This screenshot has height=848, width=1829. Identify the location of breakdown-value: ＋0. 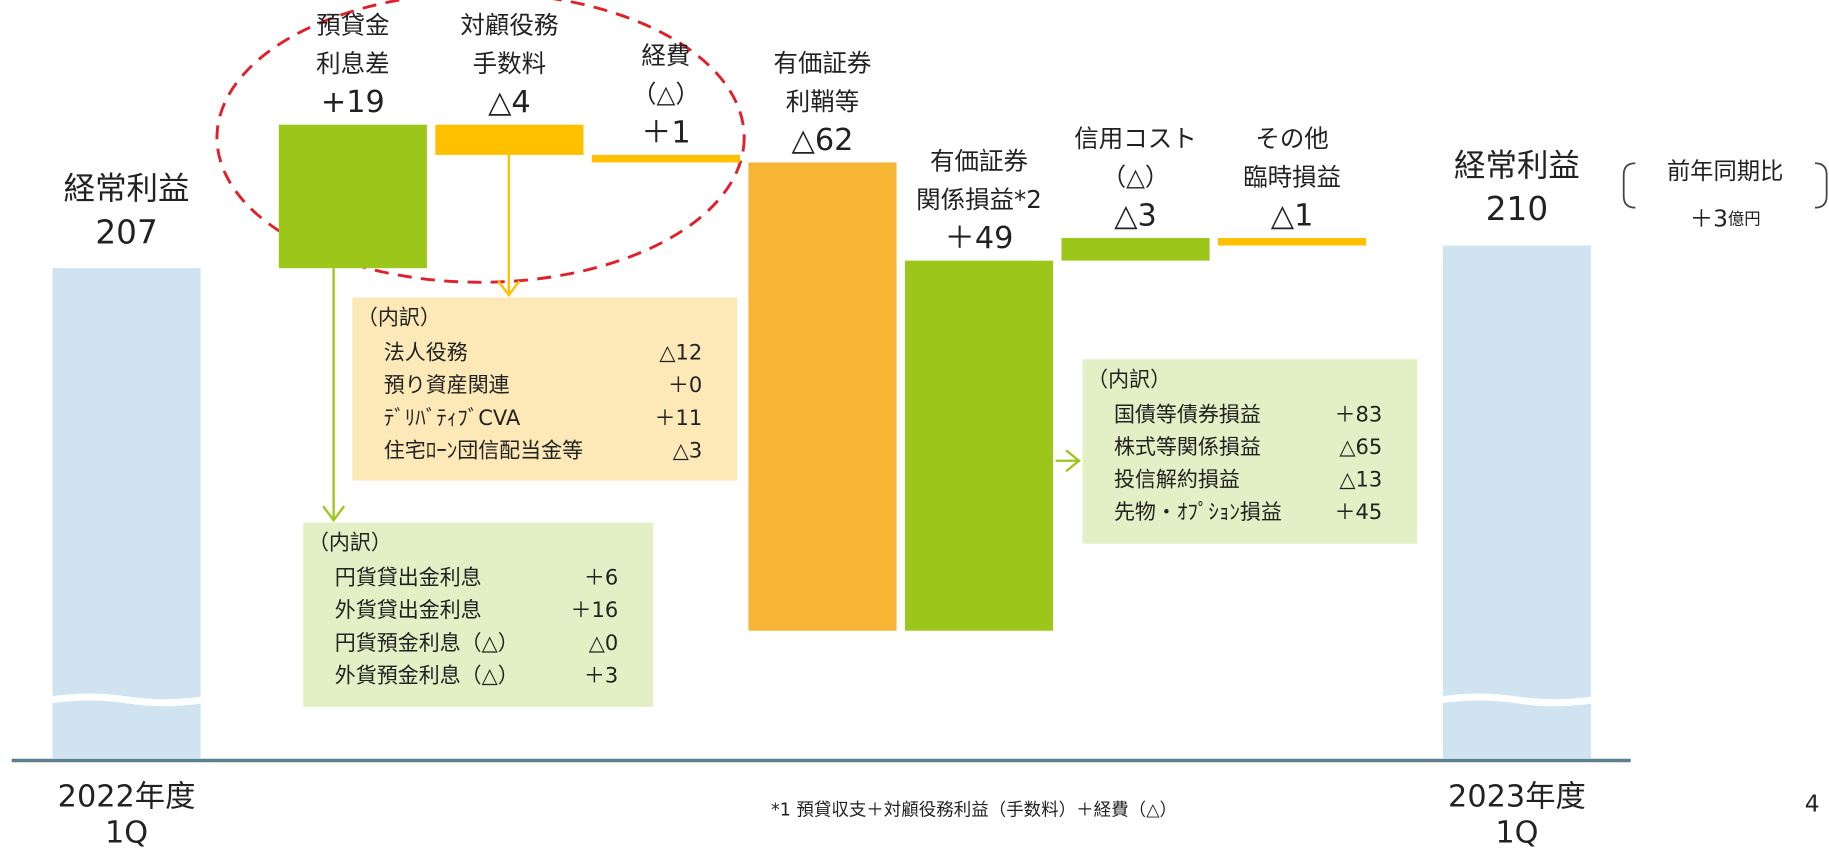
(685, 385).